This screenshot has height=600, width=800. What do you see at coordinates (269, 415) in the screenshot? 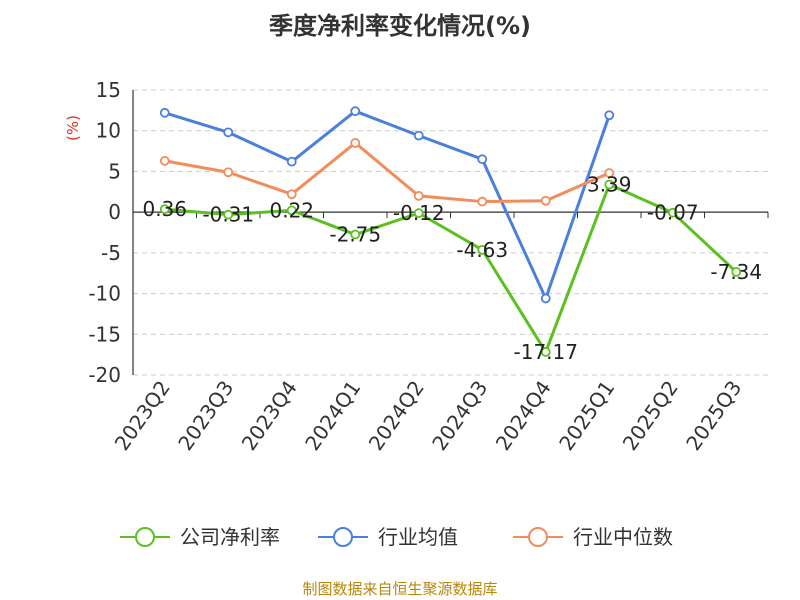
I see `x-tick-label: 2023Q4` at bounding box center [269, 415].